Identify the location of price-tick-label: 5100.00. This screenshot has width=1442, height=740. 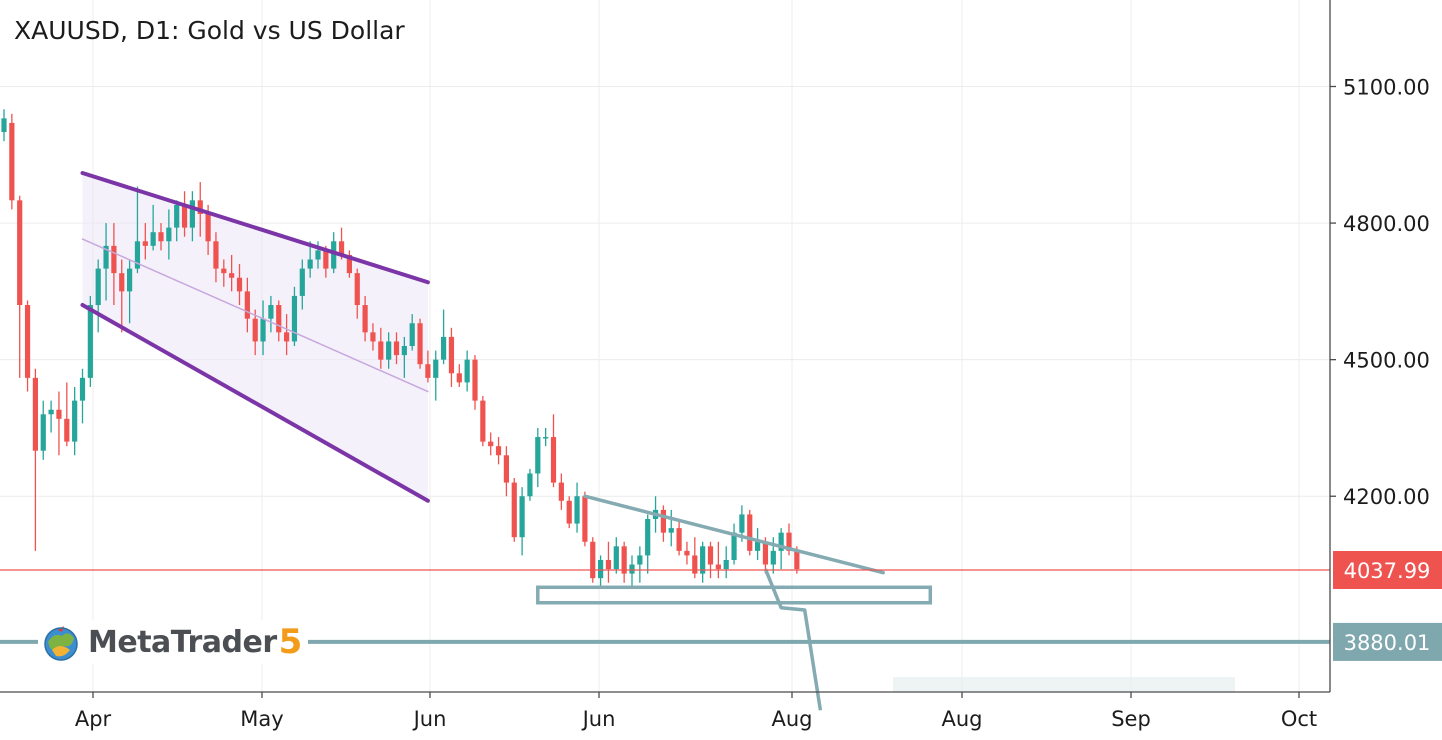
(1386, 88).